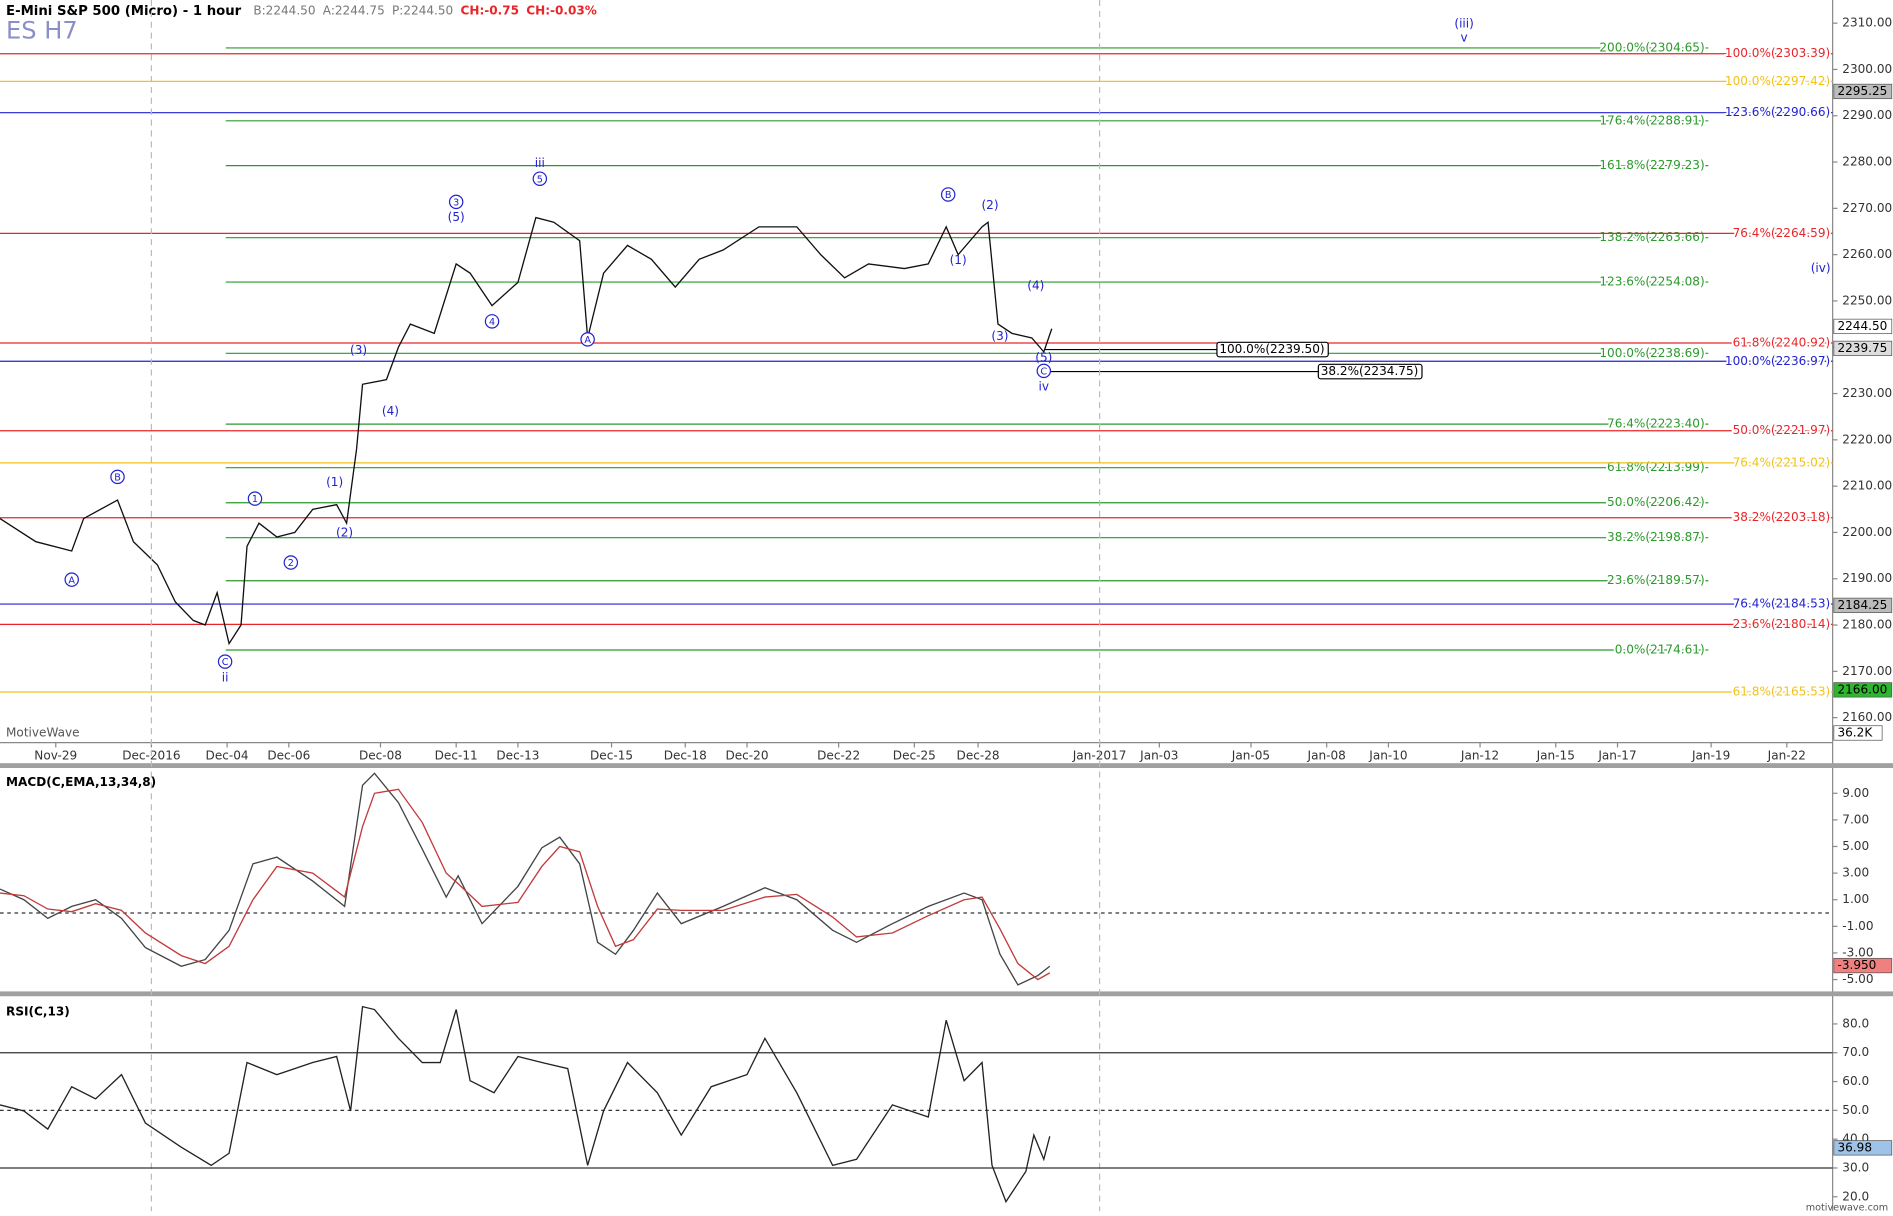 Image resolution: width=1893 pixels, height=1216 pixels. Describe the element at coordinates (1782, 462) in the screenshot. I see `level-label: 76.4%(2215.02)` at that location.